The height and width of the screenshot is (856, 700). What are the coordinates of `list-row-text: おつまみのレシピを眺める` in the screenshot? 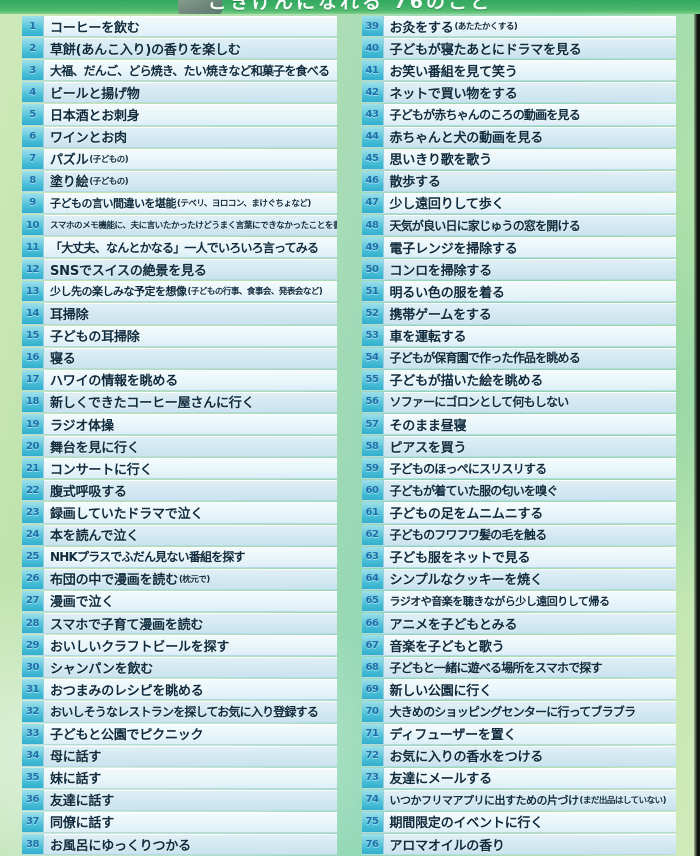 It's located at (190, 689).